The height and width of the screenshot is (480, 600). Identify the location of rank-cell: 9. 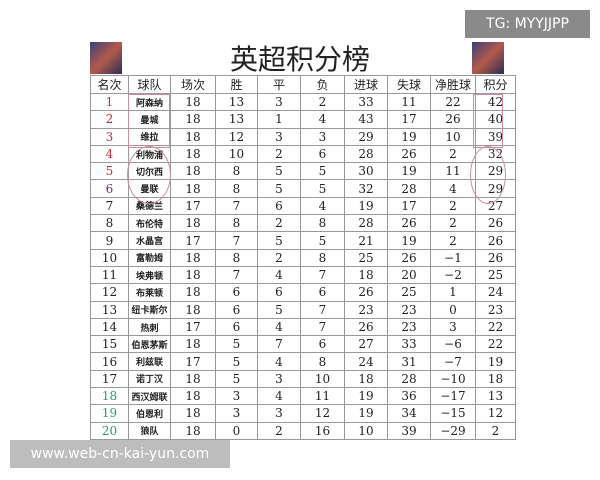
(109, 240).